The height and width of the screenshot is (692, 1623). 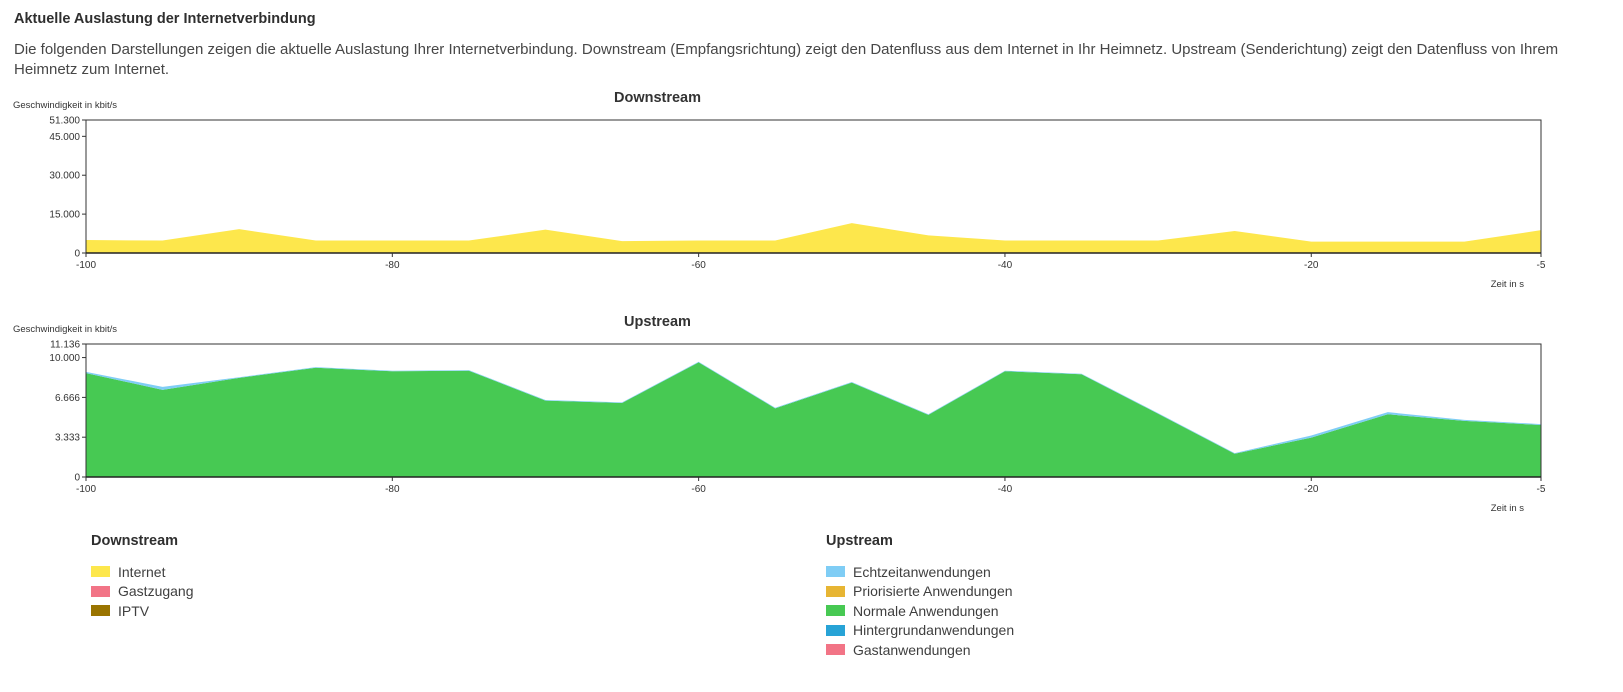 What do you see at coordinates (64, 358) in the screenshot?
I see `y-tick-label: 10.000` at bounding box center [64, 358].